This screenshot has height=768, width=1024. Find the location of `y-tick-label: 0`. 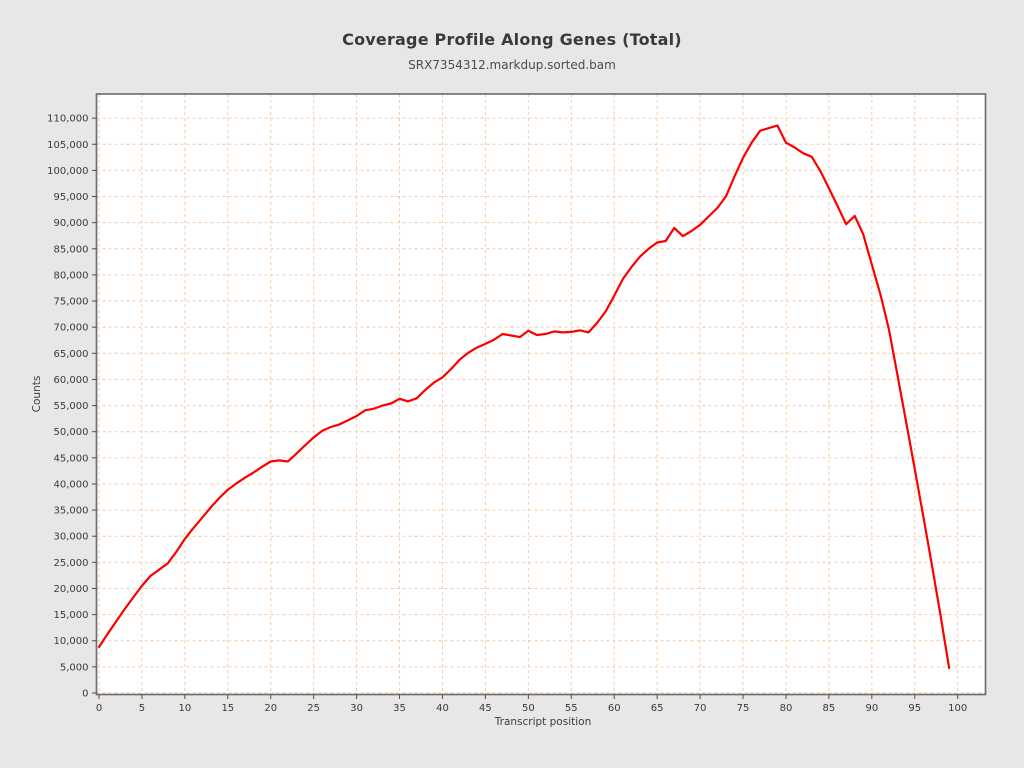

y-tick-label: 0 is located at coordinates (85, 694).